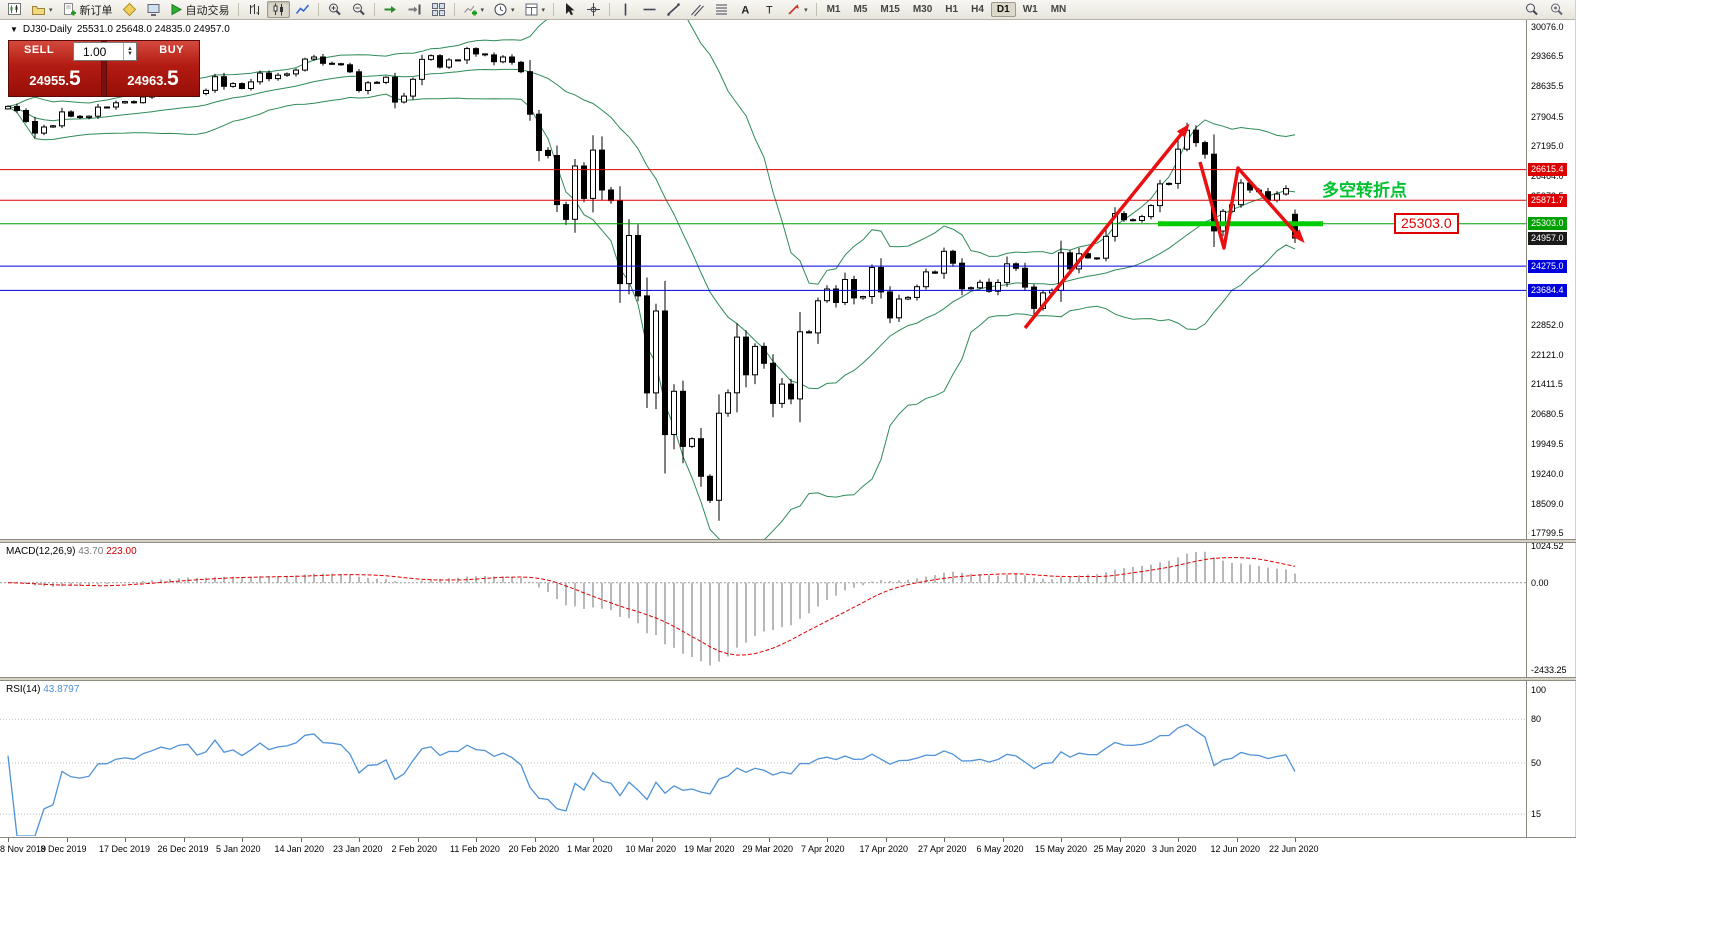  Describe the element at coordinates (890, 9) in the screenshot. I see `timeframe-m15-button: M15` at that location.